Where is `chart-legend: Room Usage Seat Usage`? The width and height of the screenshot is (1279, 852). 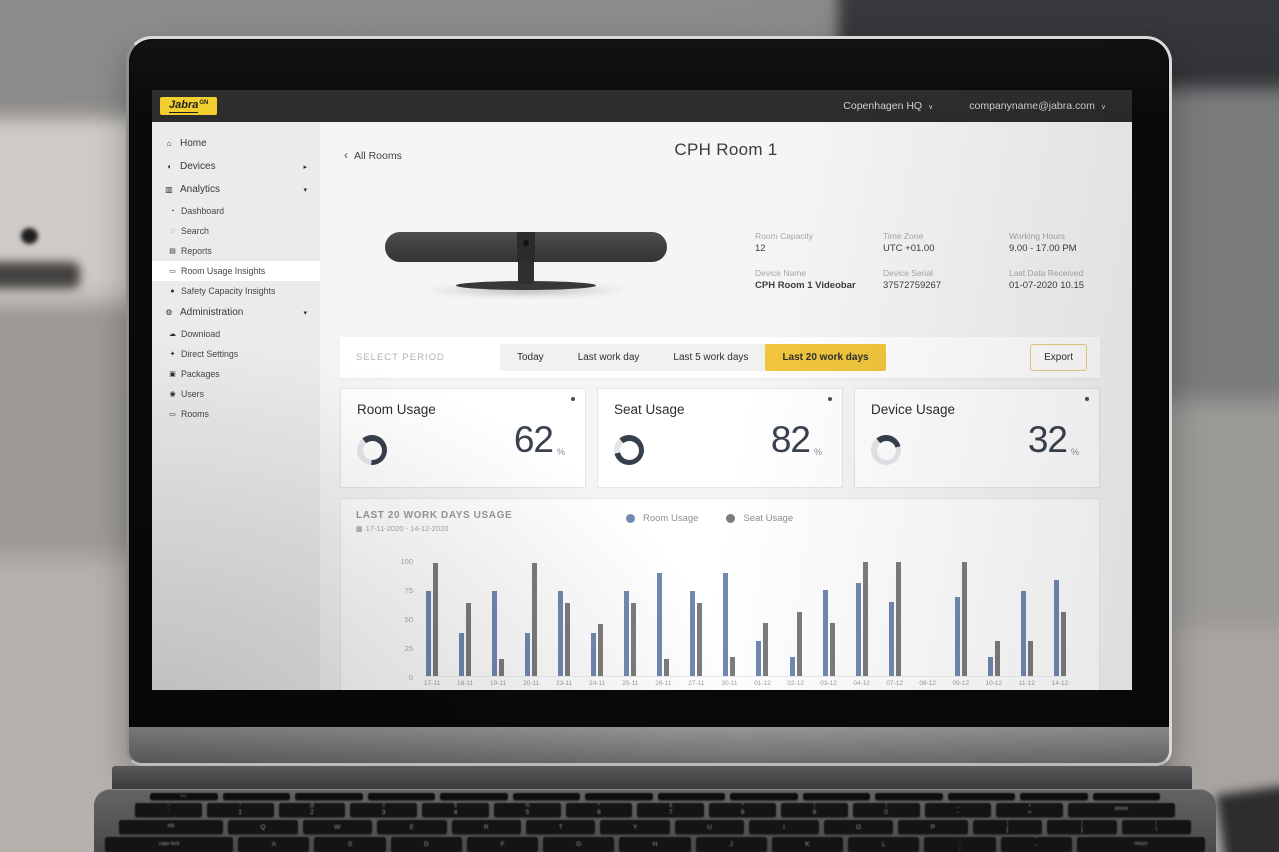 chart-legend: Room Usage Seat Usage is located at coordinates (709, 518).